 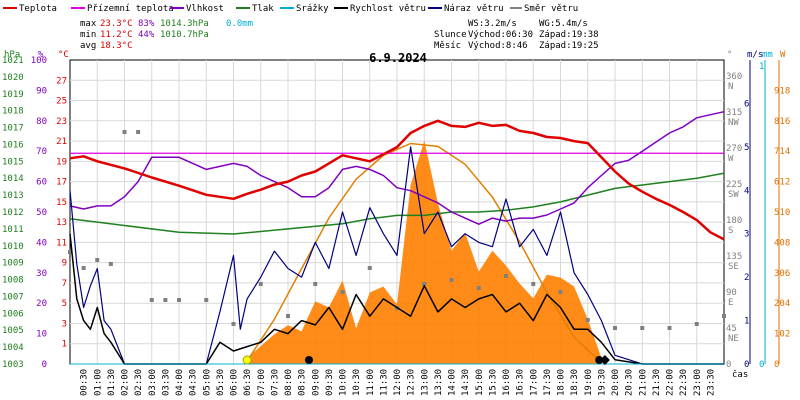 What do you see at coordinates (746, 278) in the screenshot?
I see `wind-tick-label: 2` at bounding box center [746, 278].